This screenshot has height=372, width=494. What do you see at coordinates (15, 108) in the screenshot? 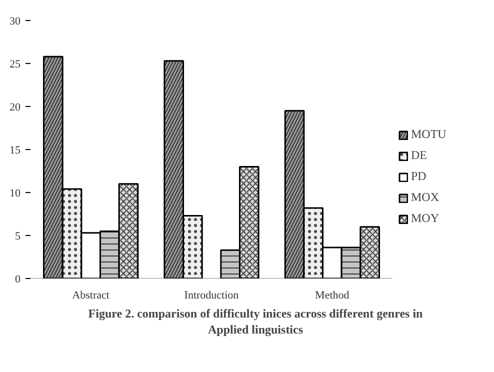
I see `y-tick-label: 20` at bounding box center [15, 108].